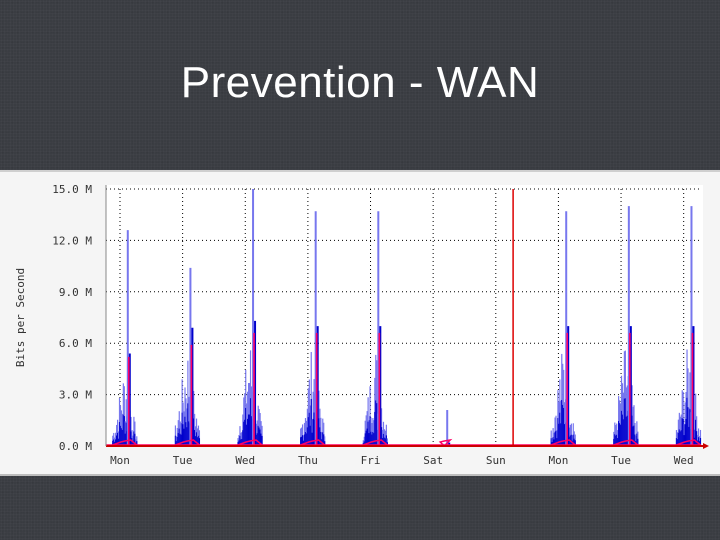 Image resolution: width=720 pixels, height=540 pixels. Describe the element at coordinates (308, 460) in the screenshot. I see `x-tick-label: Thu` at that location.